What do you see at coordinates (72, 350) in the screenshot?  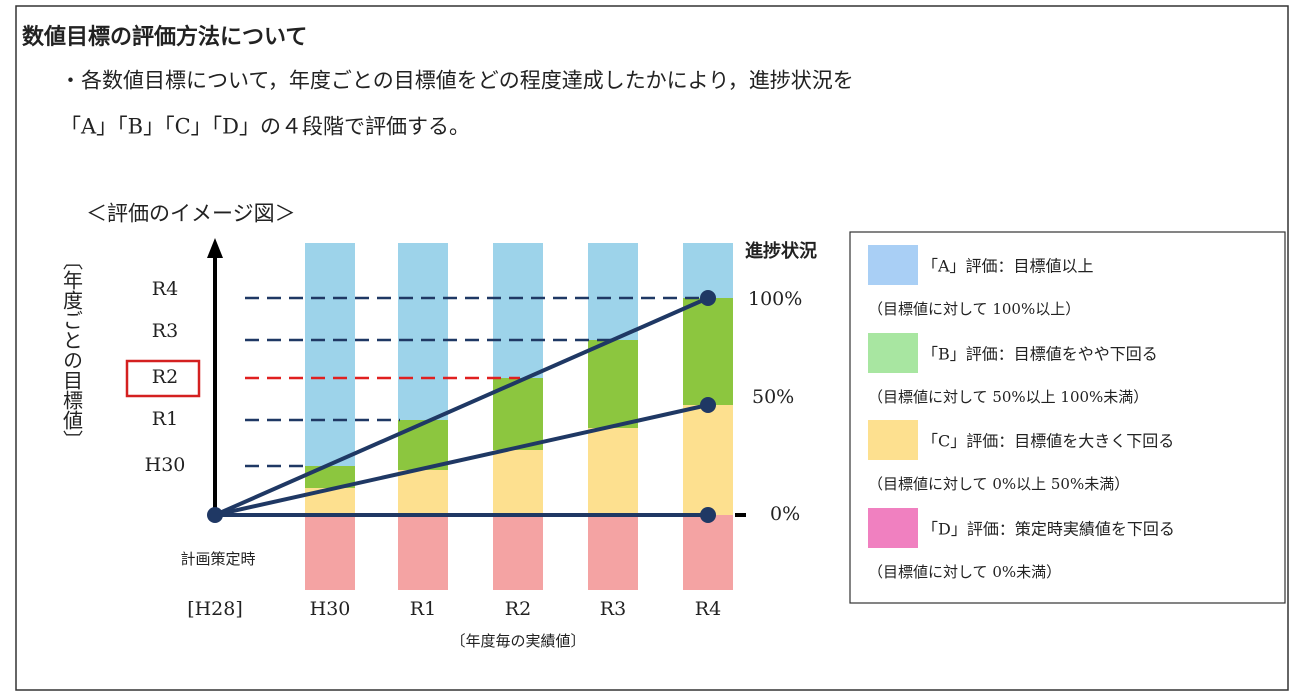 I see `y-axis-label: 〔年度ごとの目標値〕` at bounding box center [72, 350].